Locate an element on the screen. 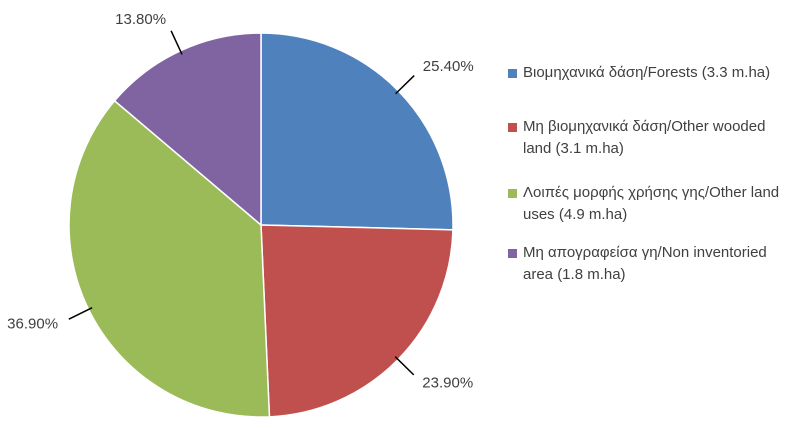  data-label: 23.90% is located at coordinates (447, 382).